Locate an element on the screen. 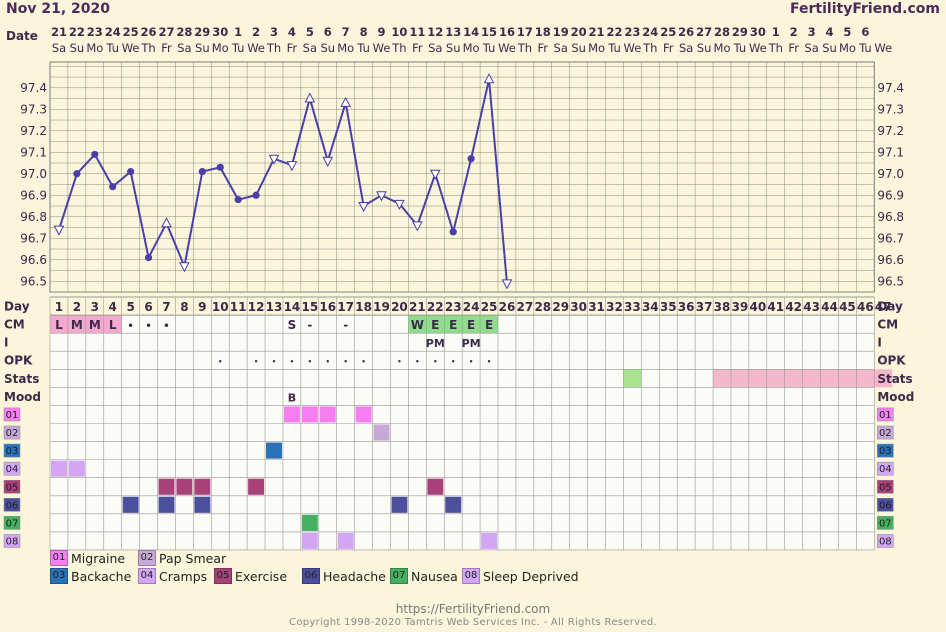  cycle-day-label: 45 is located at coordinates (847, 307).